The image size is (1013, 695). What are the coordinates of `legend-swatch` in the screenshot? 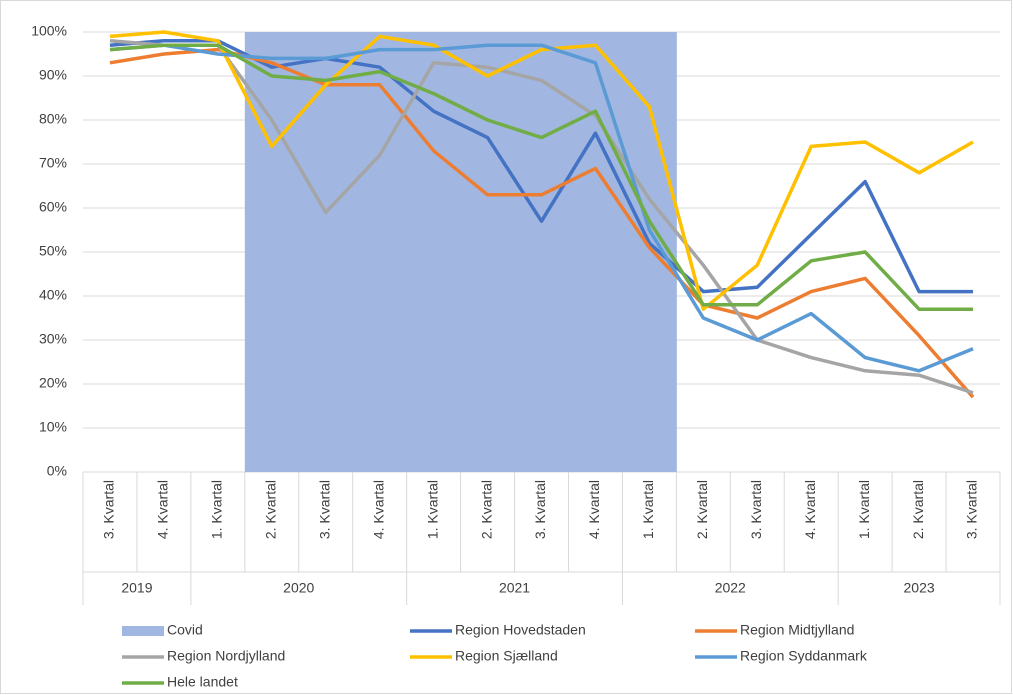 It's located at (143, 631).